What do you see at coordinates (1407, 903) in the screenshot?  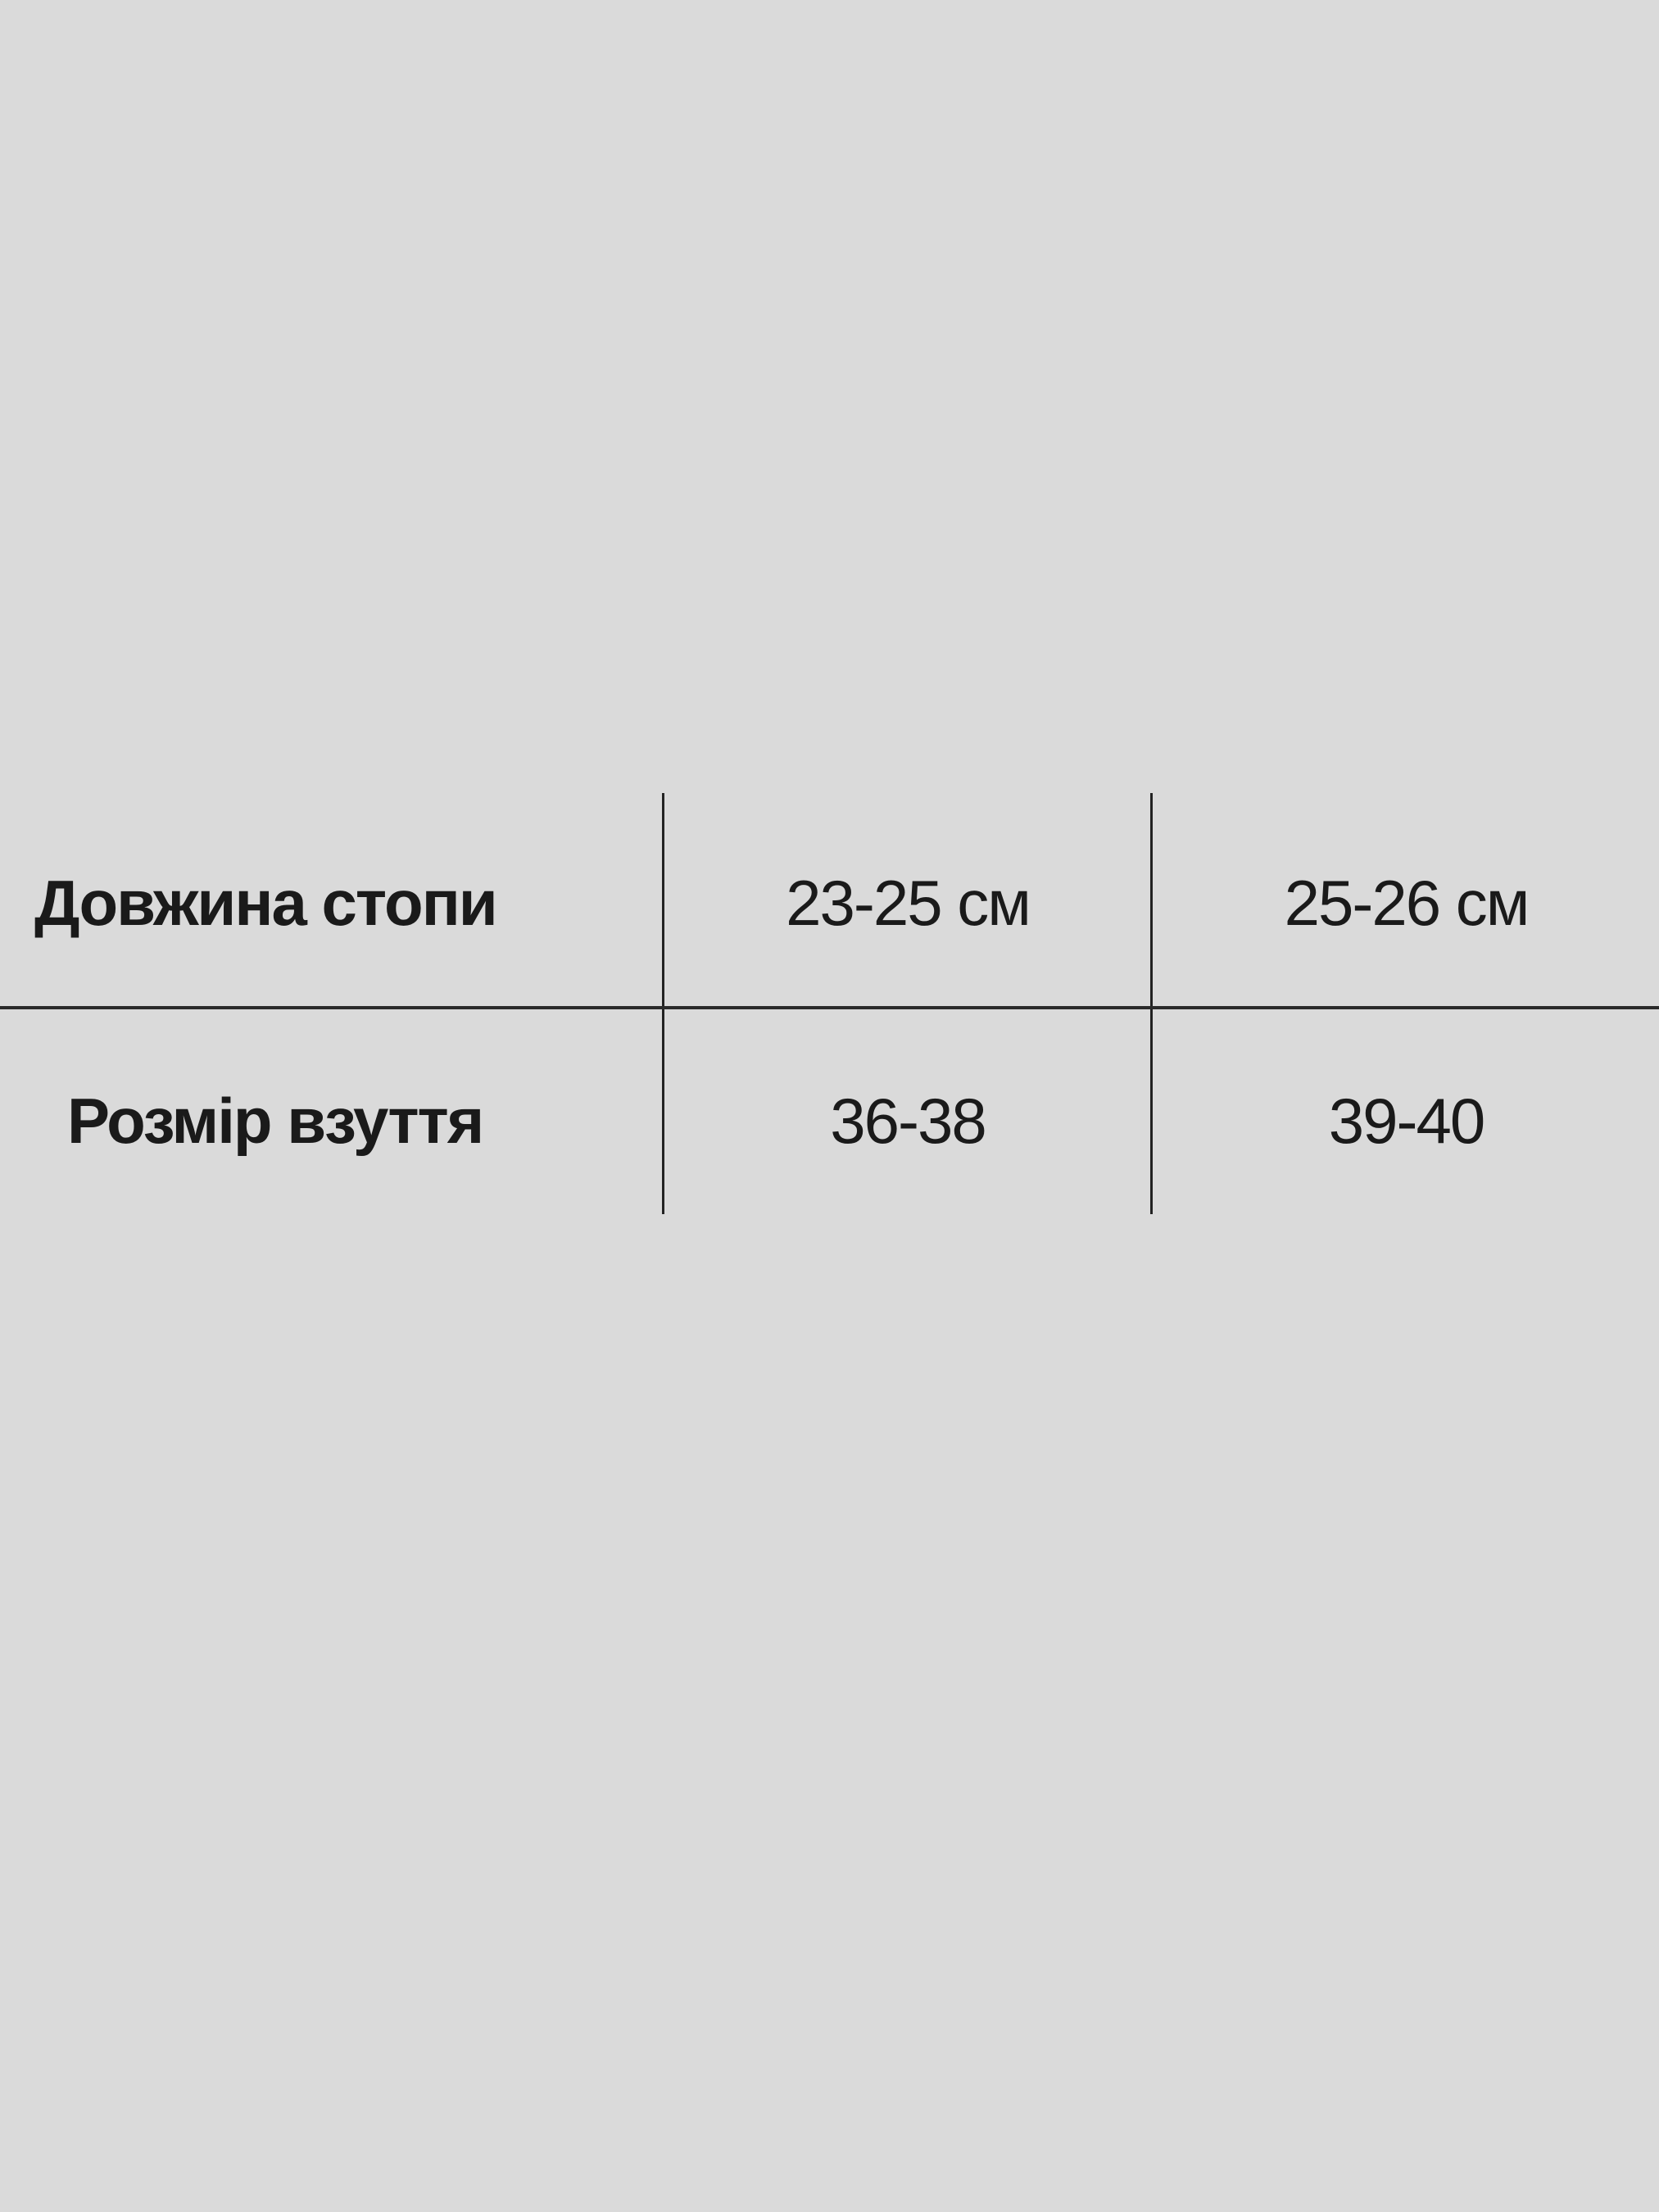 I see `table-cell: 25-26 см` at bounding box center [1407, 903].